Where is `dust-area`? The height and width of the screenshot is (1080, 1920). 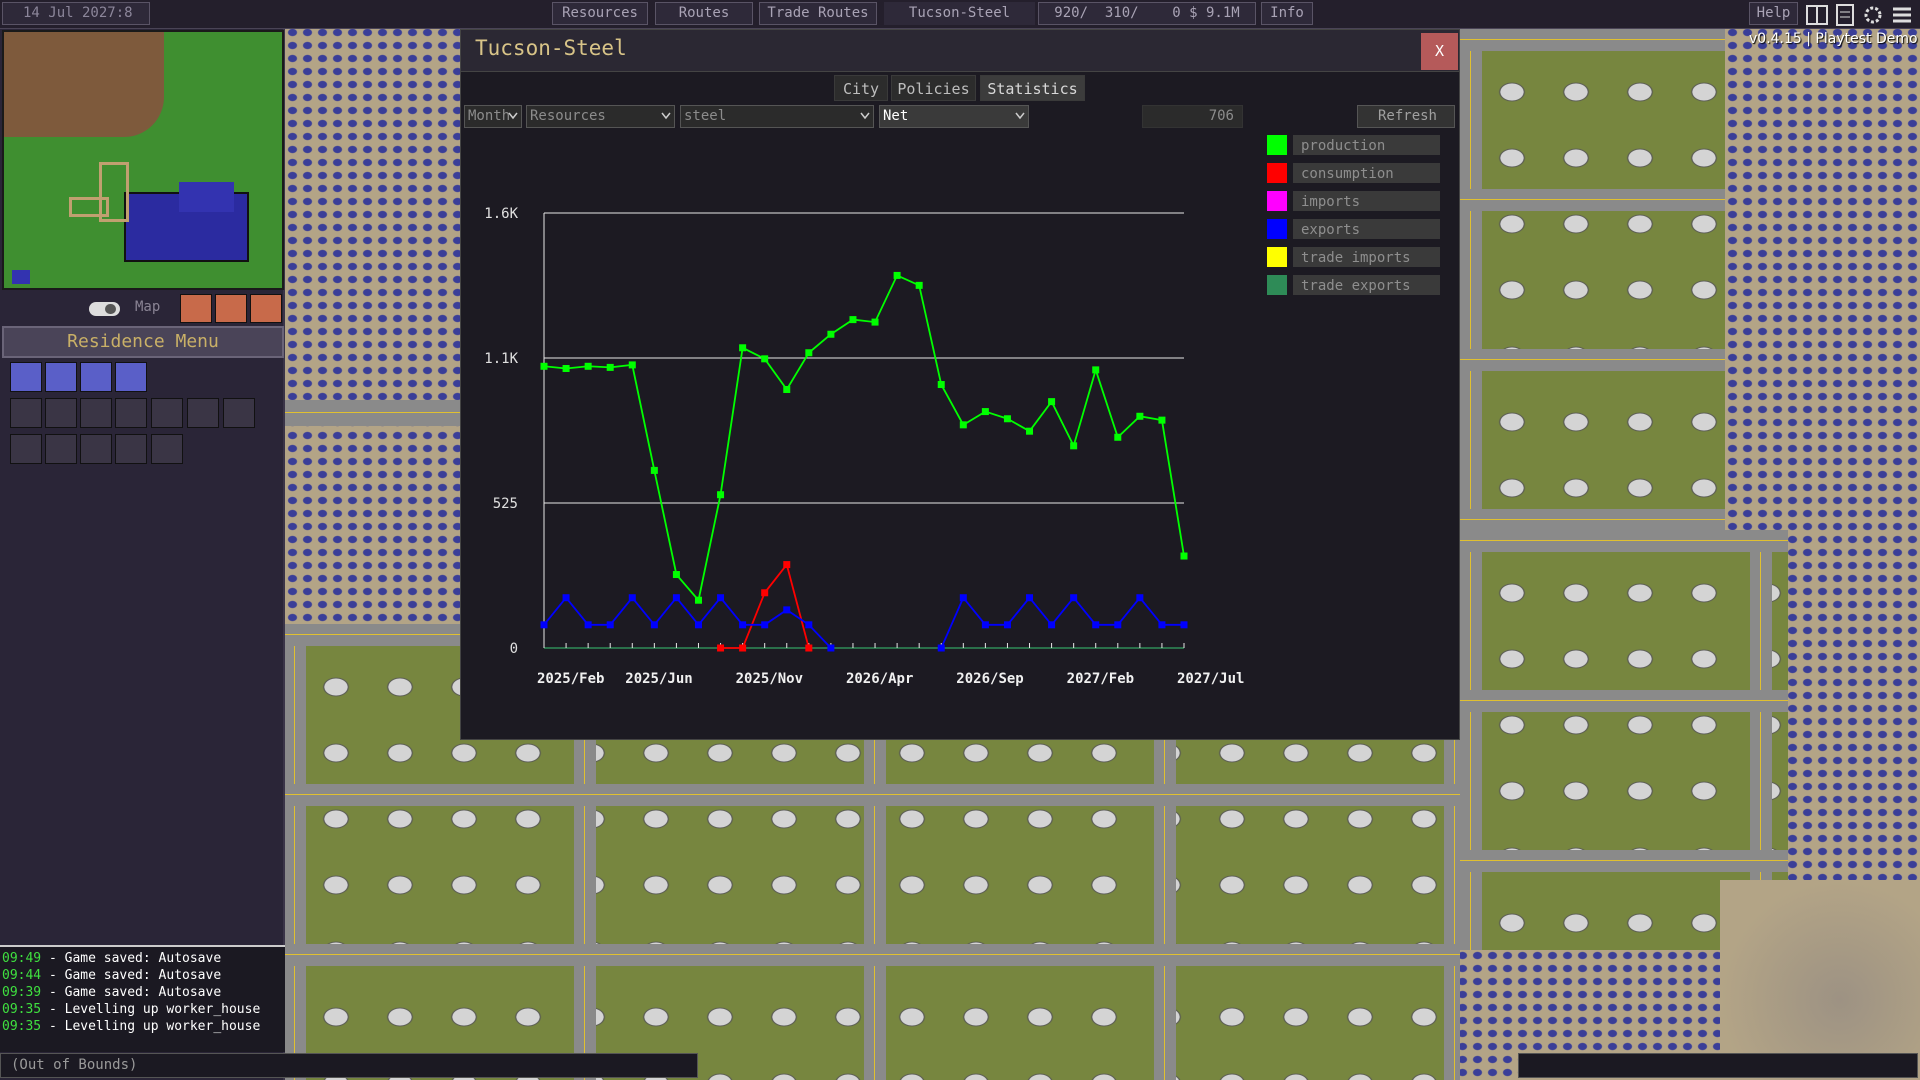
dust-area is located at coordinates (1820, 980).